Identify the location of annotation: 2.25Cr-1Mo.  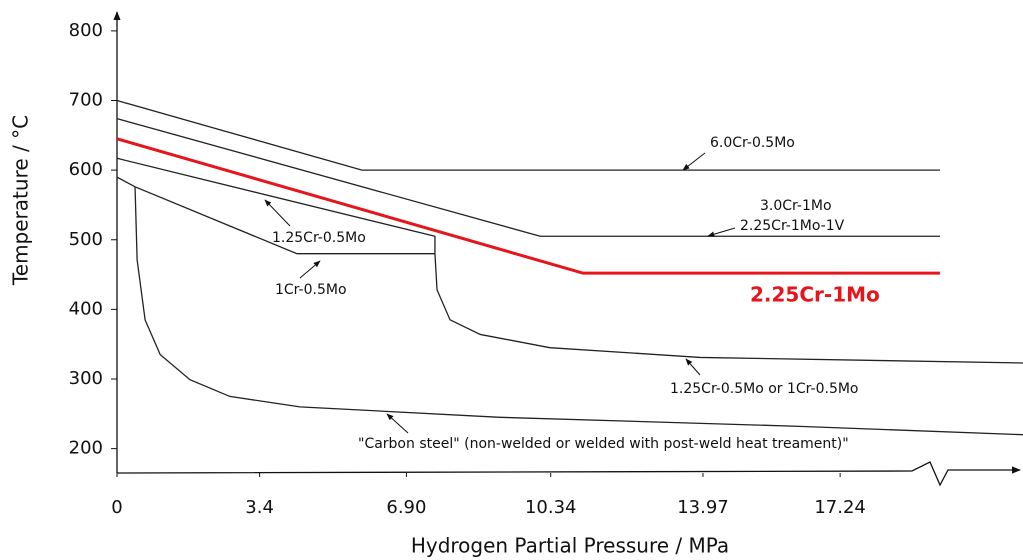
(815, 295).